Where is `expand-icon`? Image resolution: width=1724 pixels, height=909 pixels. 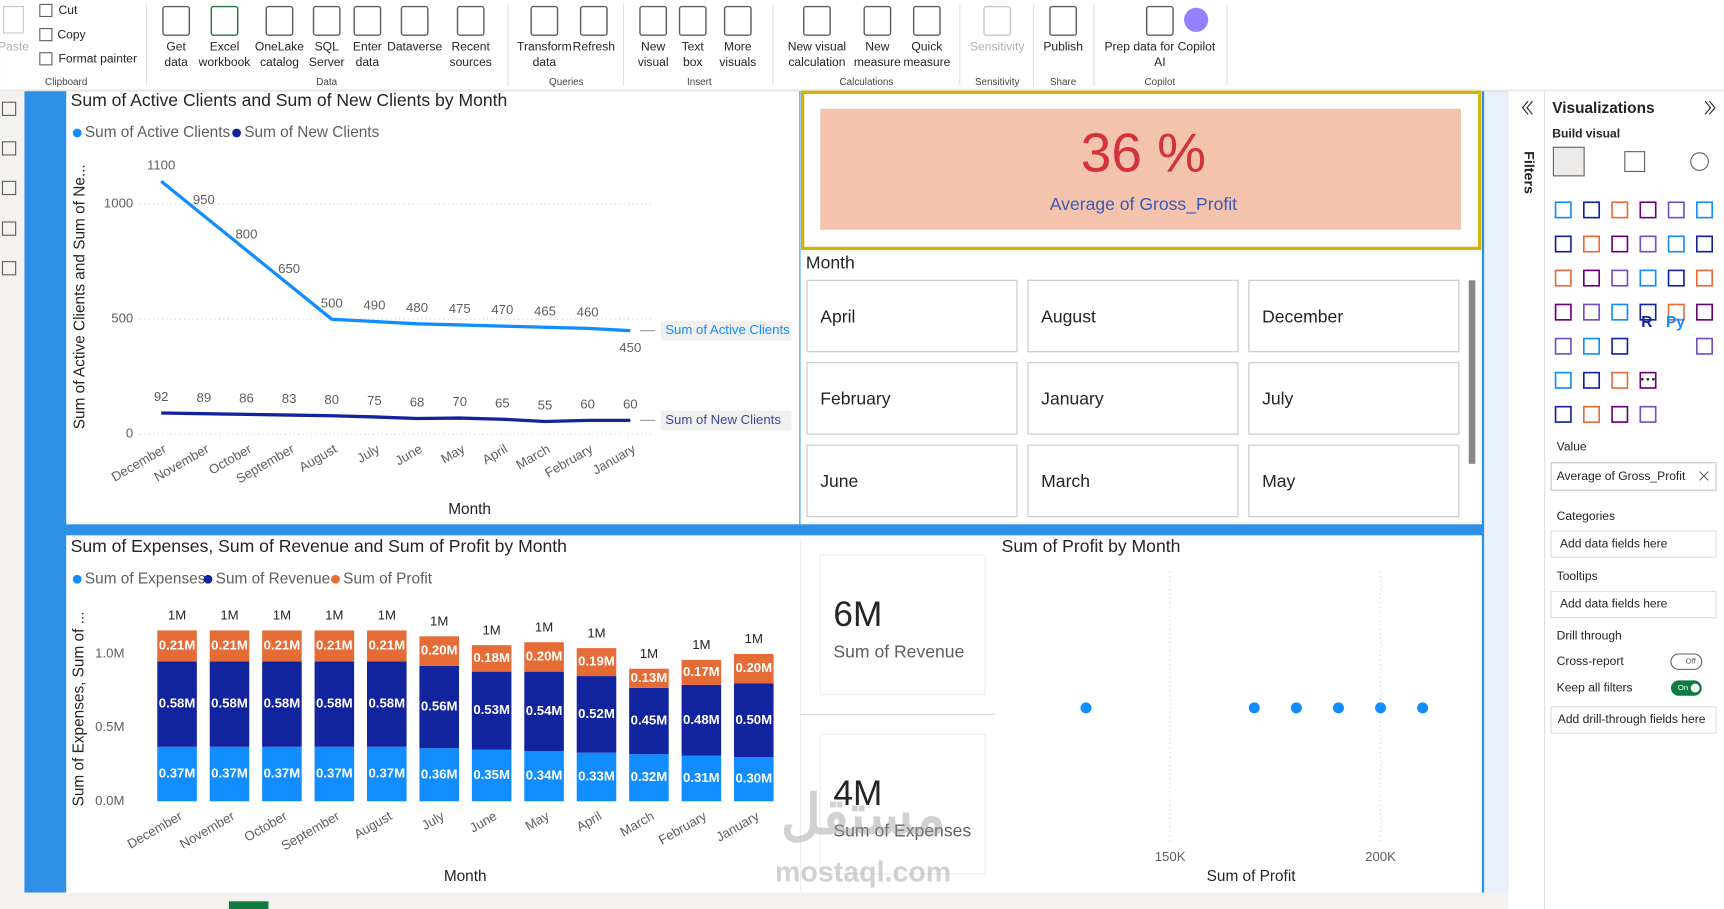
expand-icon is located at coordinates (1710, 107).